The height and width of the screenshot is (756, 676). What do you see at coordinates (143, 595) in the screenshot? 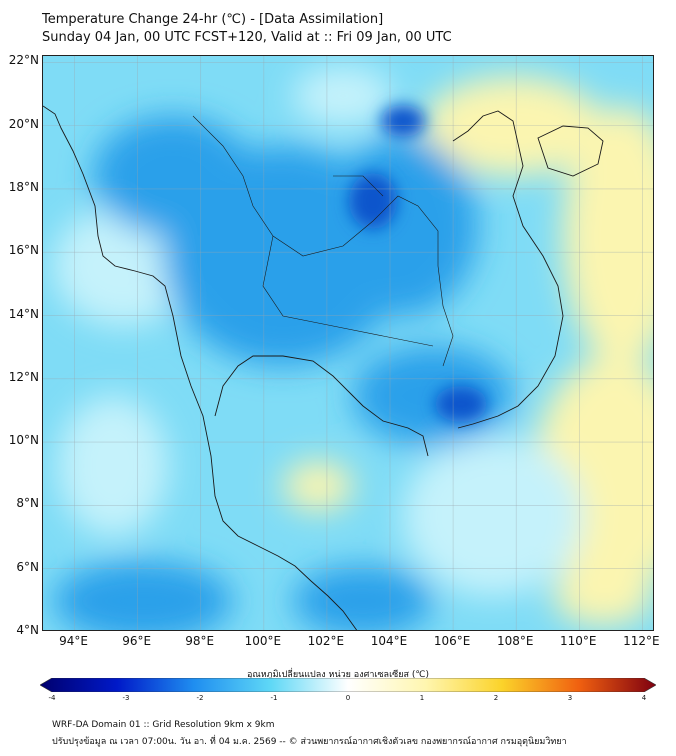
I see `cool-area-southwest` at bounding box center [143, 595].